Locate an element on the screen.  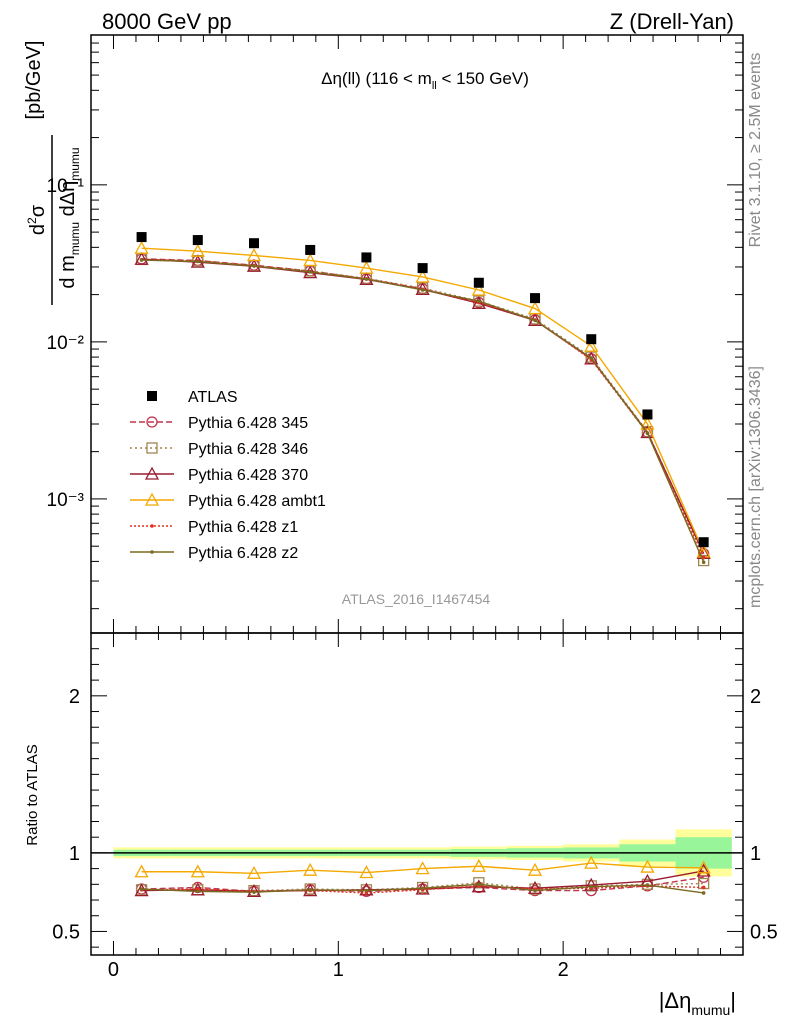
main-y-axis-label: d2σ d mmumu dΔηmumu [pb/GeV] is located at coordinates (52, 173).